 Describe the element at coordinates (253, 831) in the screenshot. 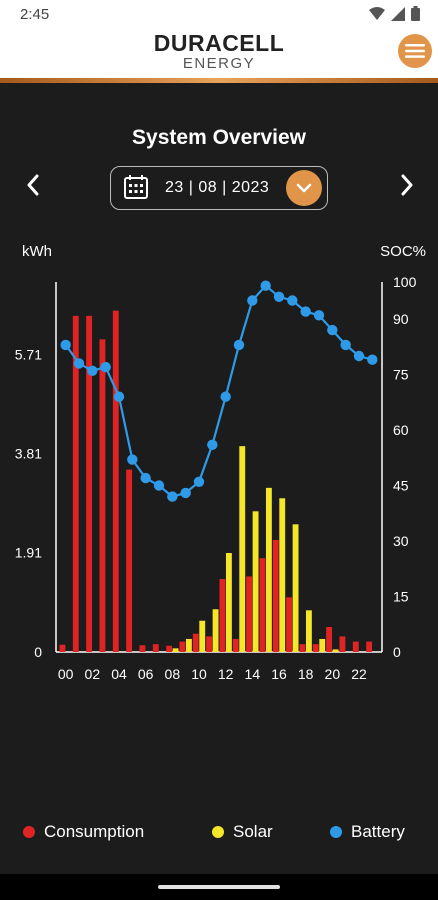

I see `legend-label-solar: Solar` at that location.